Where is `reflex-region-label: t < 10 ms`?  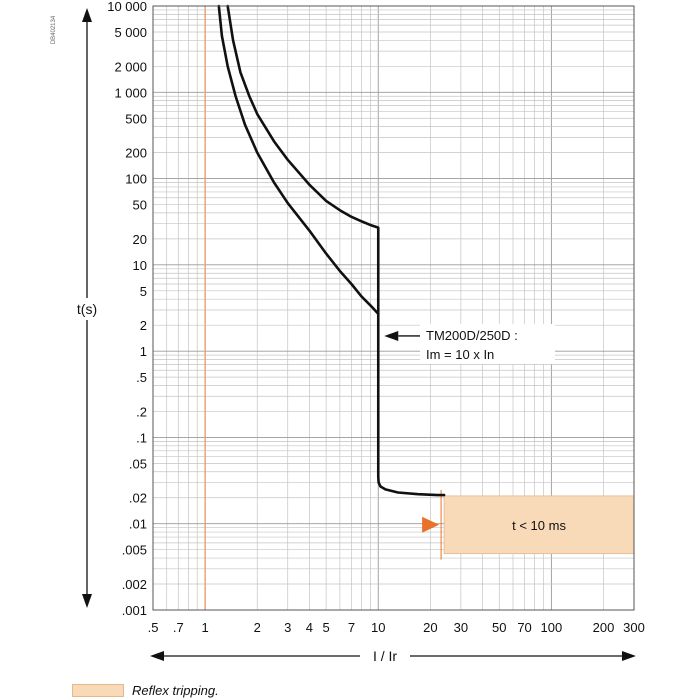 reflex-region-label: t < 10 ms is located at coordinates (539, 525).